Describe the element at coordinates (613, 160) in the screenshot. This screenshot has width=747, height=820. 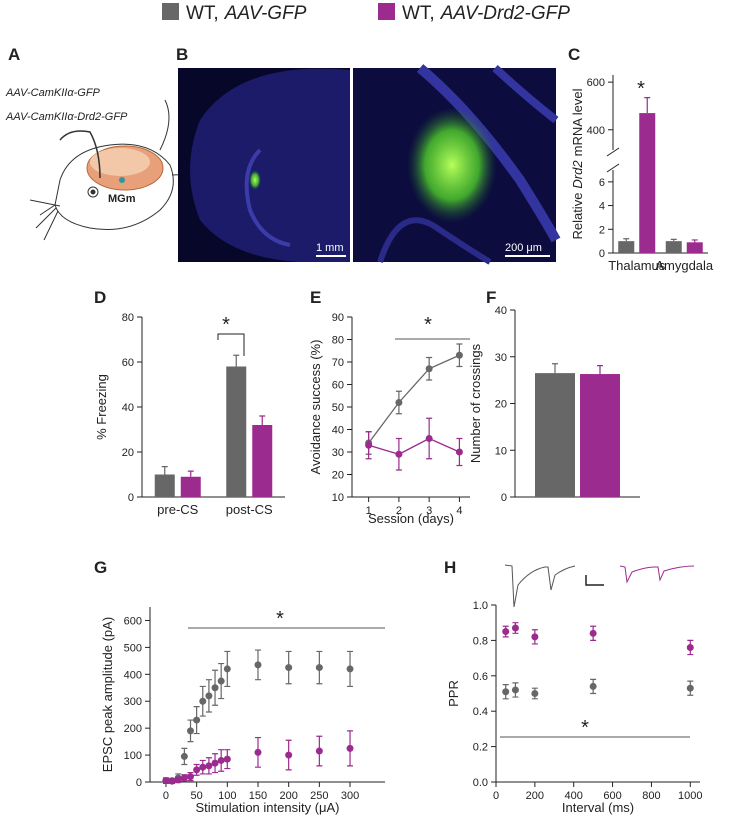
I see `axis-break` at that location.